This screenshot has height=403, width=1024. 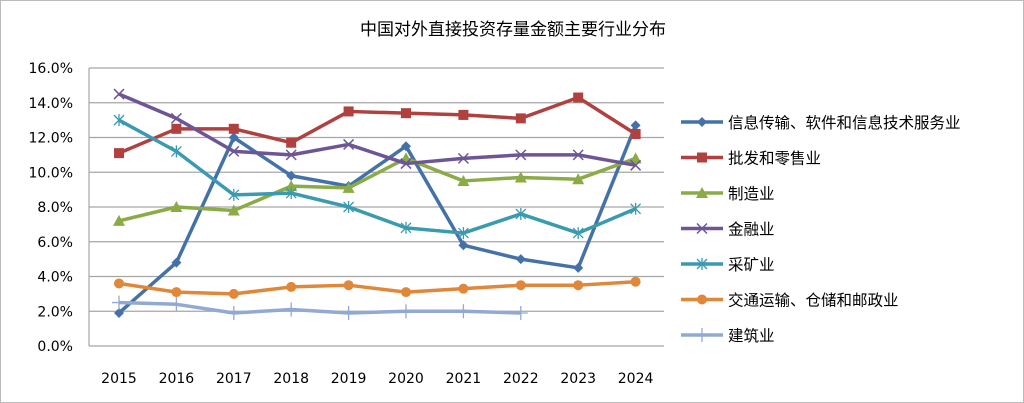 What do you see at coordinates (844, 123) in the screenshot?
I see `legend-label: 信息传输、软件和信息技术服务业` at bounding box center [844, 123].